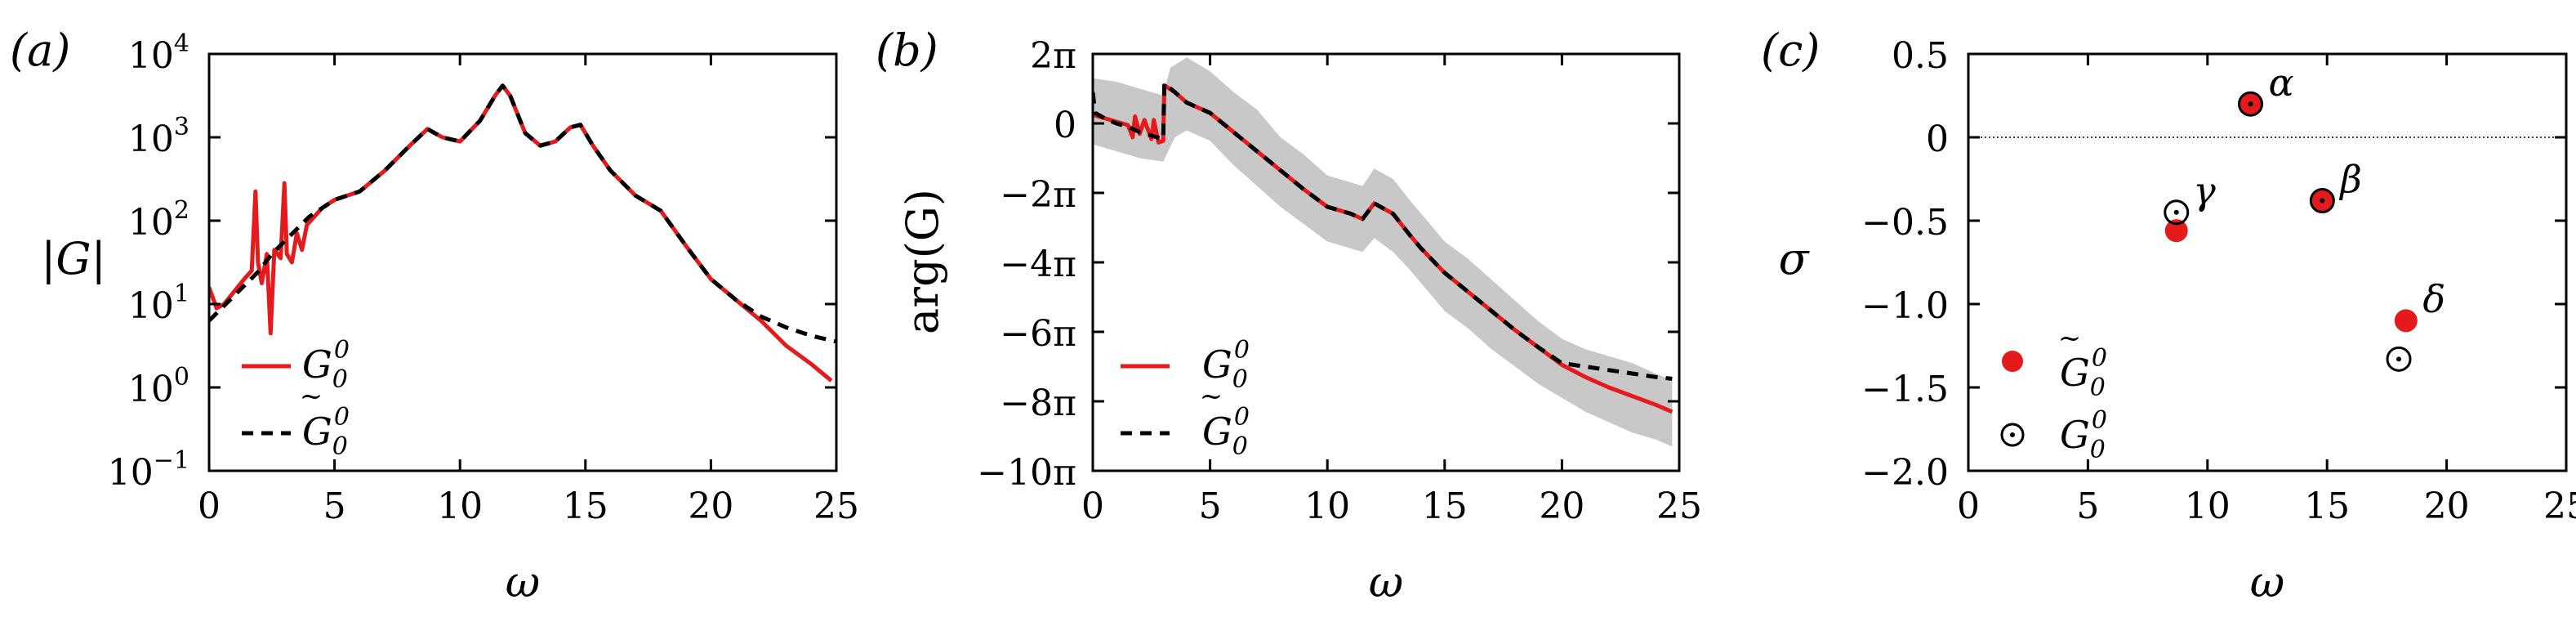 This screenshot has width=2576, height=622. Describe the element at coordinates (158, 220) in the screenshot. I see `ytick-label: 10²` at that location.